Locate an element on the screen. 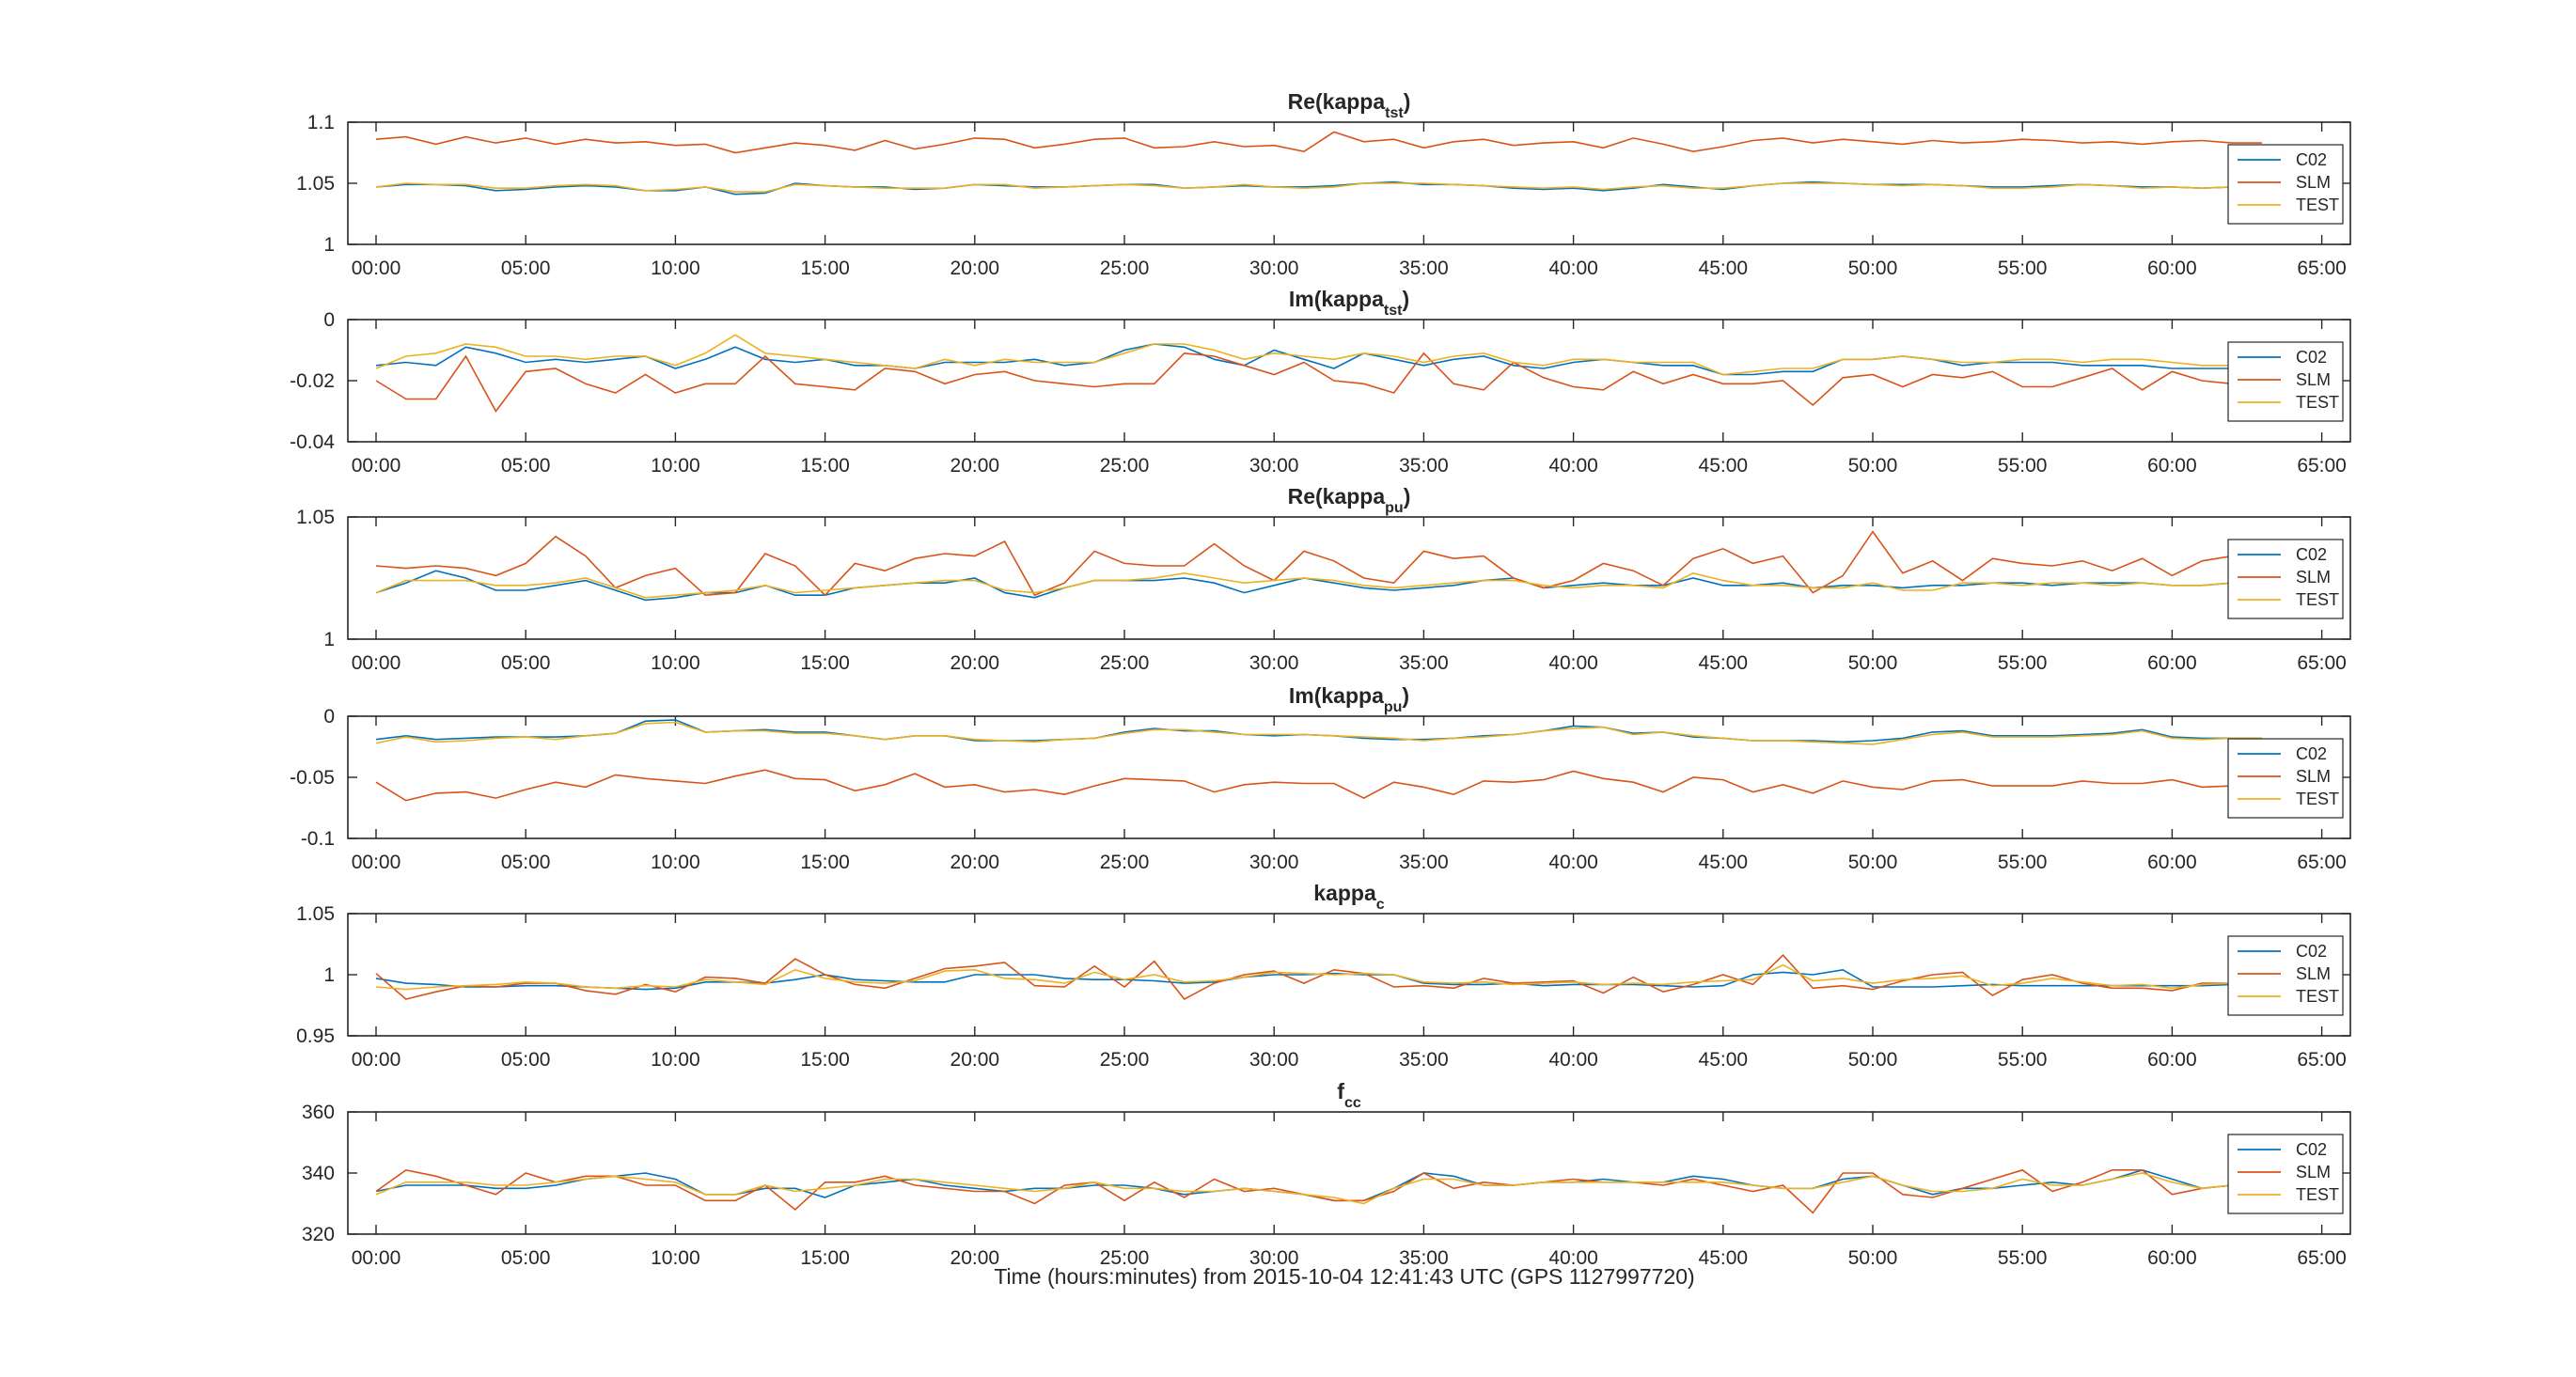  subplot-title: Re(kappatst) is located at coordinates (1349, 105).